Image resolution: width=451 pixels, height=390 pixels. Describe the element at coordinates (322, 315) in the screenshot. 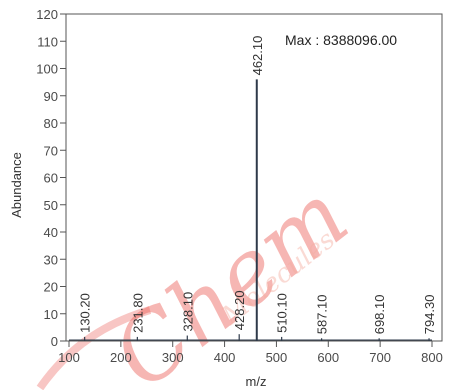

I see `peak-label: 587.10` at that location.